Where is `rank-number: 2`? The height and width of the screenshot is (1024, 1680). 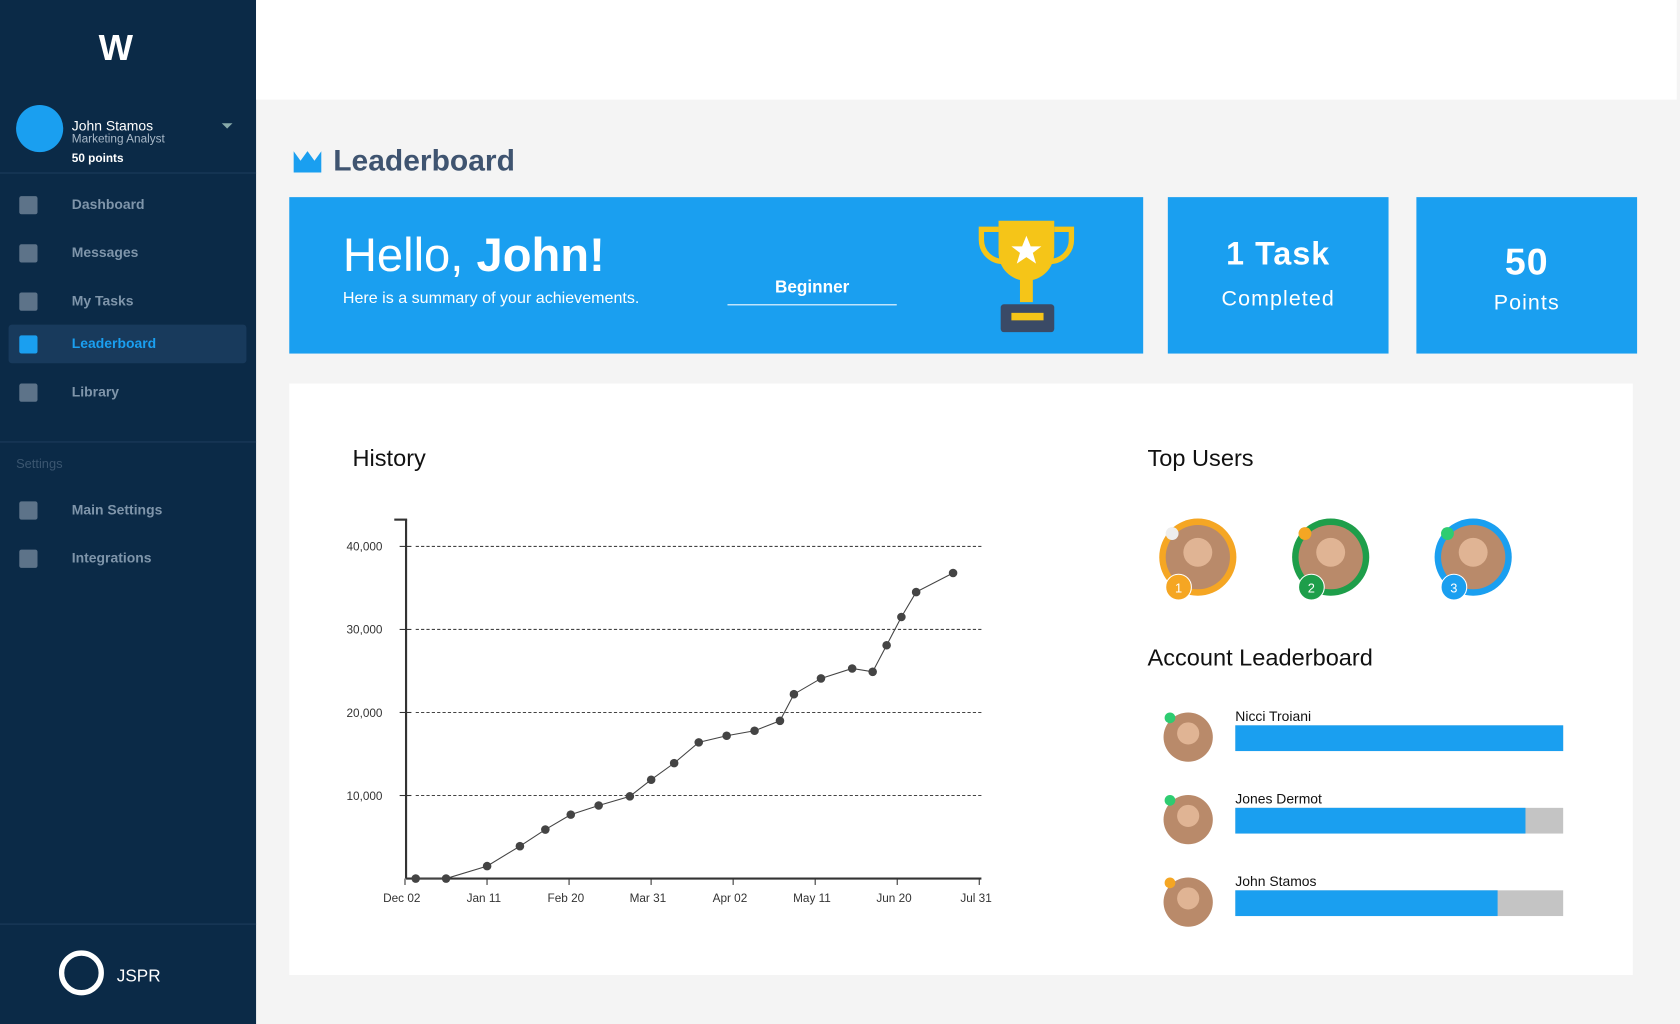 rank-number: 2 is located at coordinates (1311, 587).